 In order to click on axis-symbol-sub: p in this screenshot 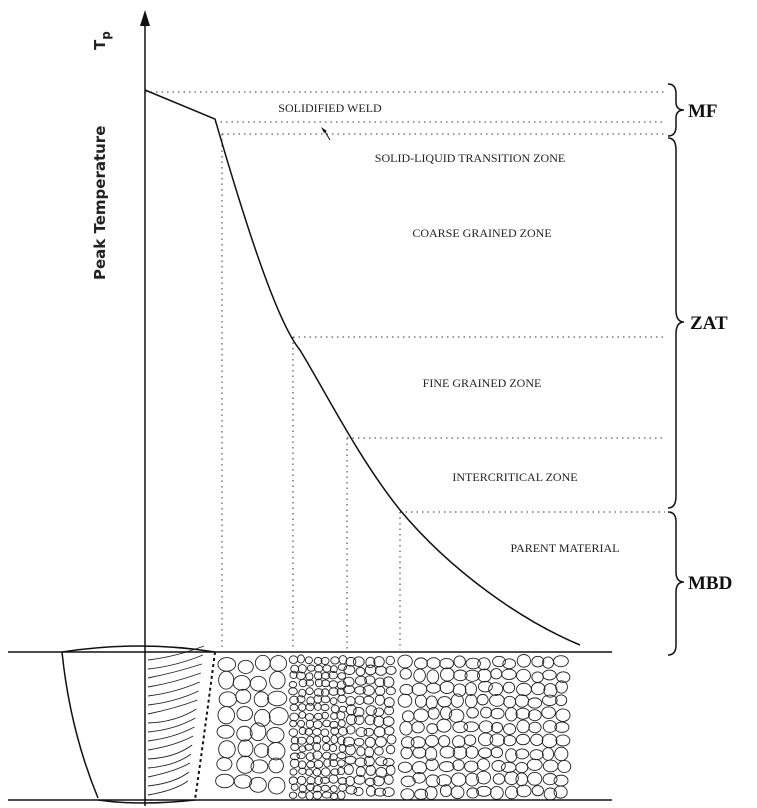, I will do `click(106, 35)`.